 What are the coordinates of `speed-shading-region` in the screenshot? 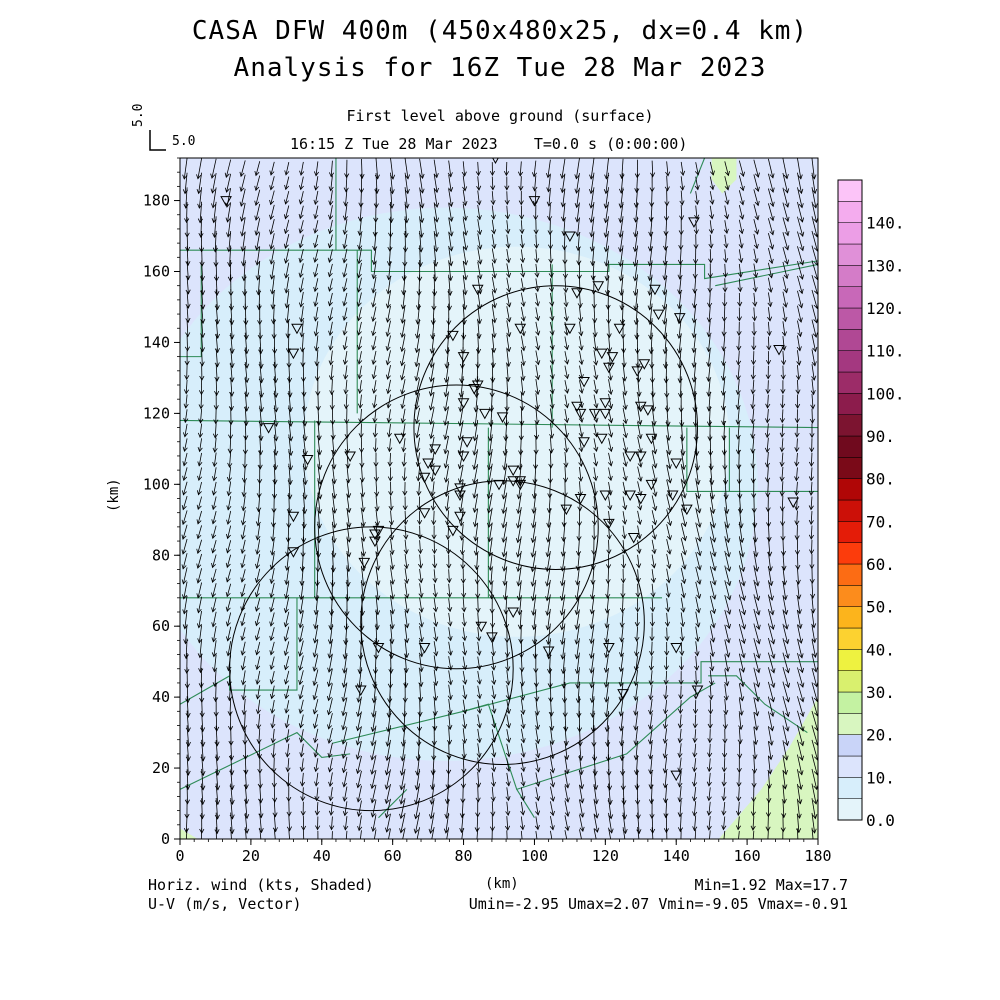 It's located at (724, 176).